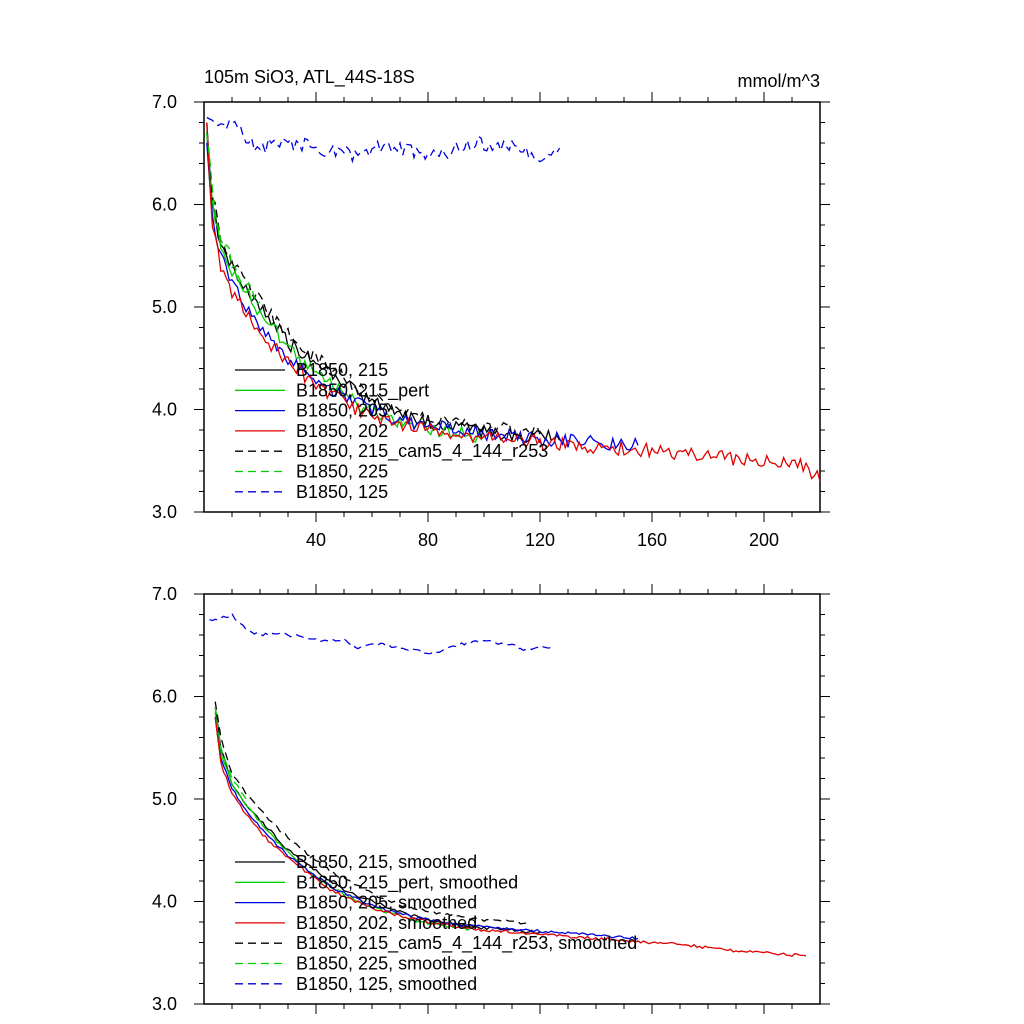  Describe the element at coordinates (342, 492) in the screenshot. I see `top-legend-label: B1850, 125` at that location.